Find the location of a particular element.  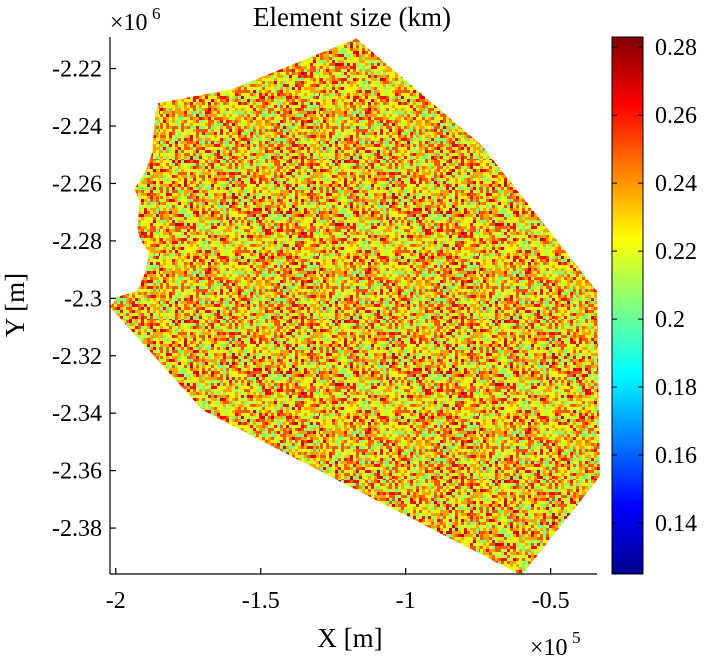

x-tick-label: -1.5 is located at coordinates (261, 601).